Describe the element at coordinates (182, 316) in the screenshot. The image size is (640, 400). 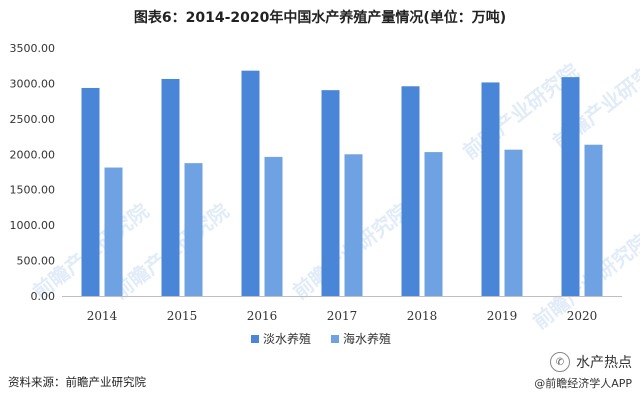
I see `x-tick-label: 2015` at that location.